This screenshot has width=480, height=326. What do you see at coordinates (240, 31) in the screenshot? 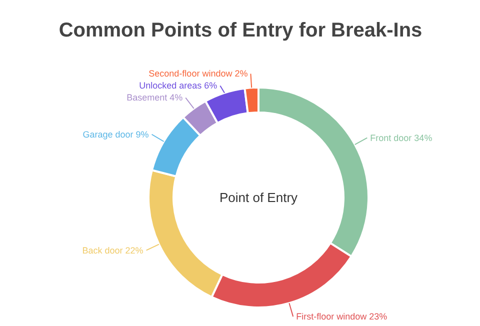
I see `chart-title: Common Points of Entry for Break-Ins` at bounding box center [240, 31].